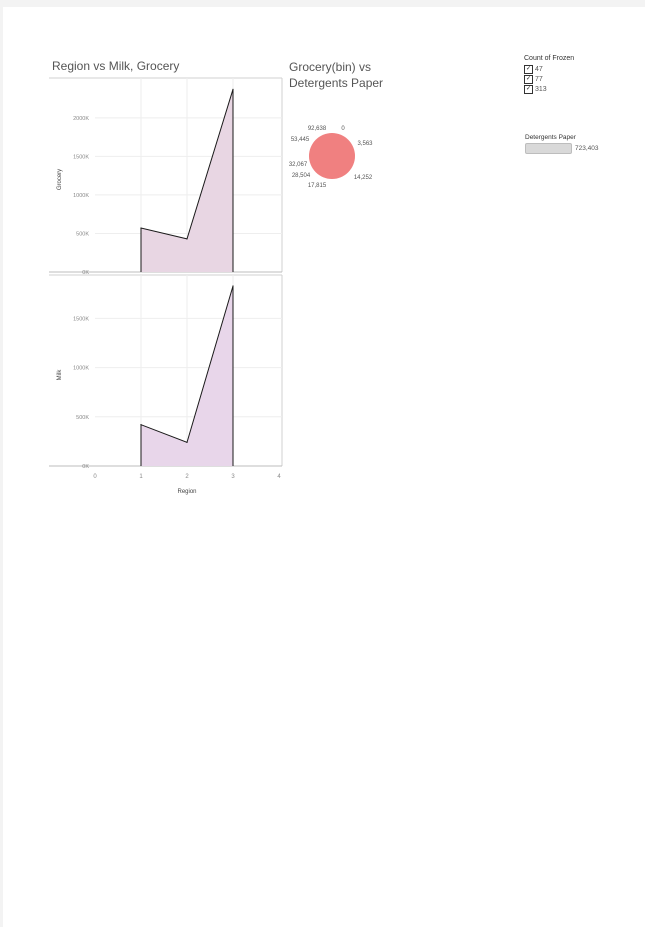 This screenshot has height=927, width=645. I want to click on detergents-legend: Detergents Paper 723,403, so click(562, 144).